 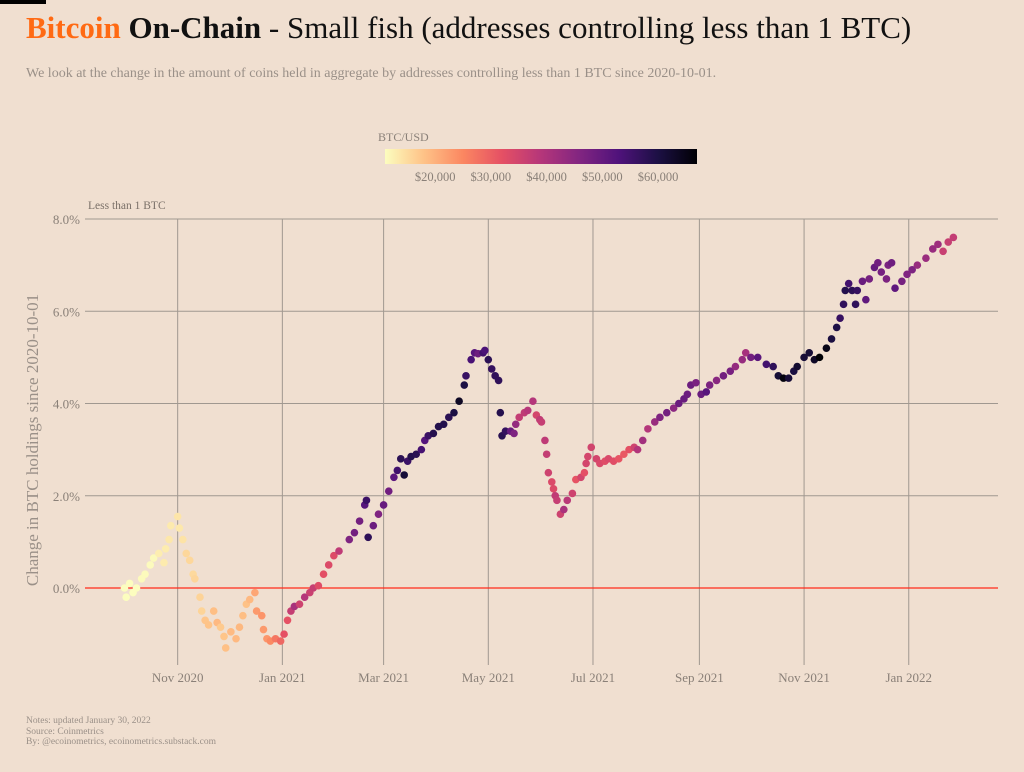 I want to click on title-brand: Bitcoin, so click(x=73, y=27).